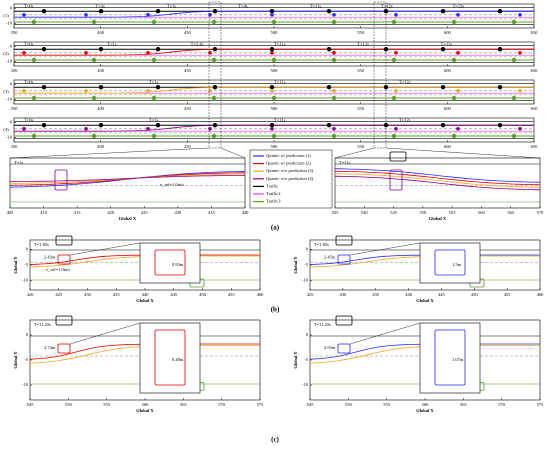  What do you see at coordinates (19, 162) in the screenshot?
I see `plot-title: T=1s` at bounding box center [19, 162].